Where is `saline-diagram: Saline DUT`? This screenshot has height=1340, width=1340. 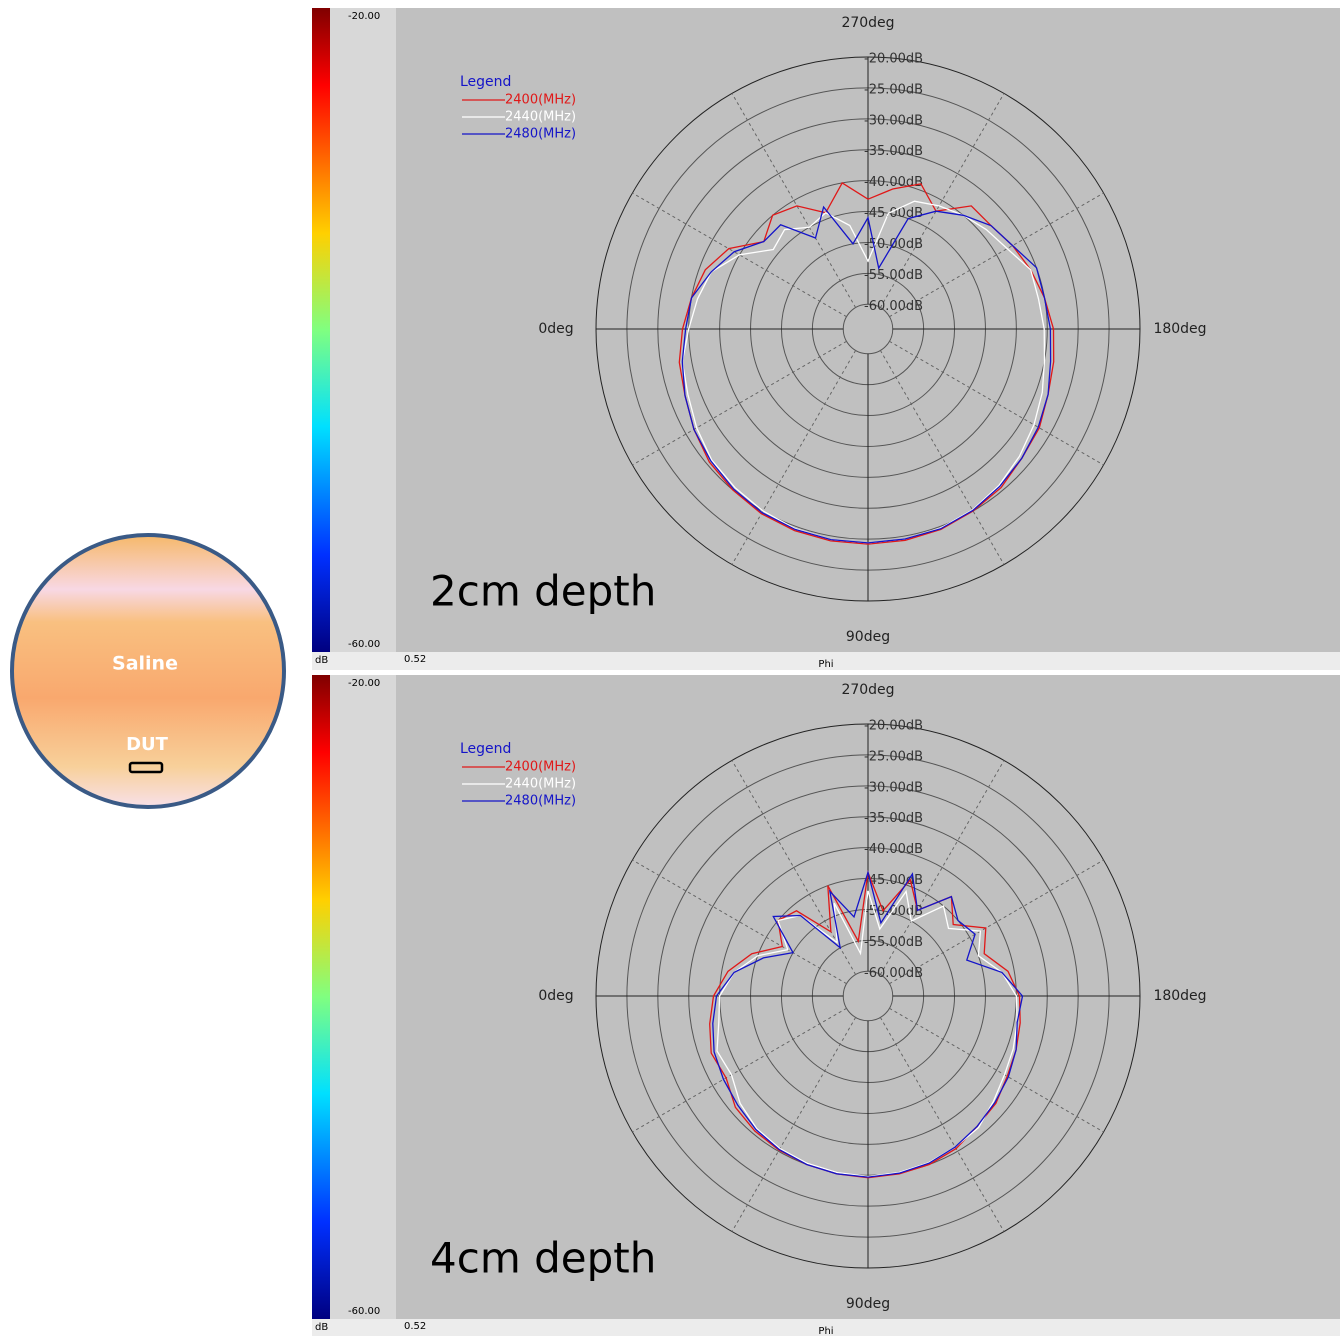 saline-diagram: Saline DUT is located at coordinates (148, 671).